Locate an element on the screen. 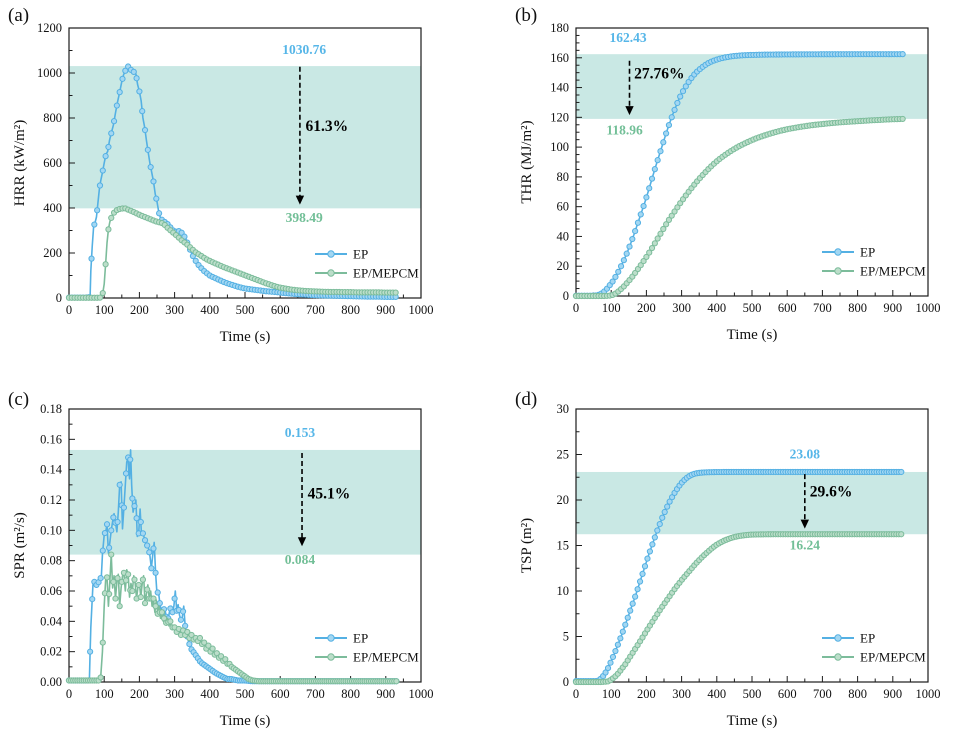 The image size is (955, 738). svg-text: 16.24 is located at coordinates (805, 545).